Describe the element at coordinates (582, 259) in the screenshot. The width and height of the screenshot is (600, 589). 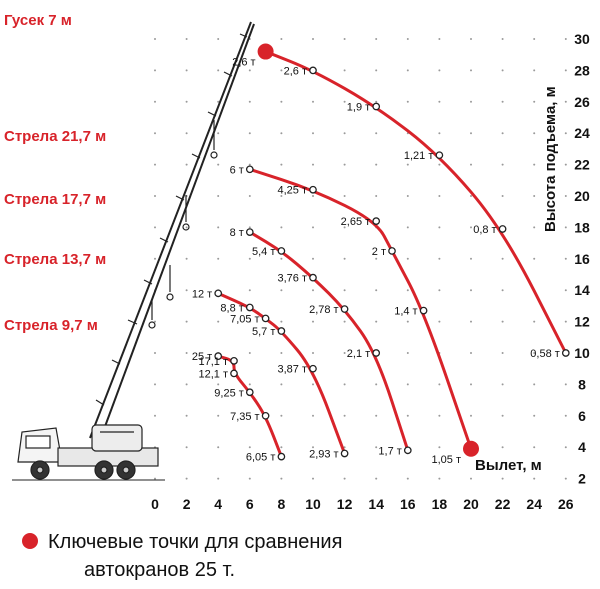
I see `y-tick-label: 16` at that location.